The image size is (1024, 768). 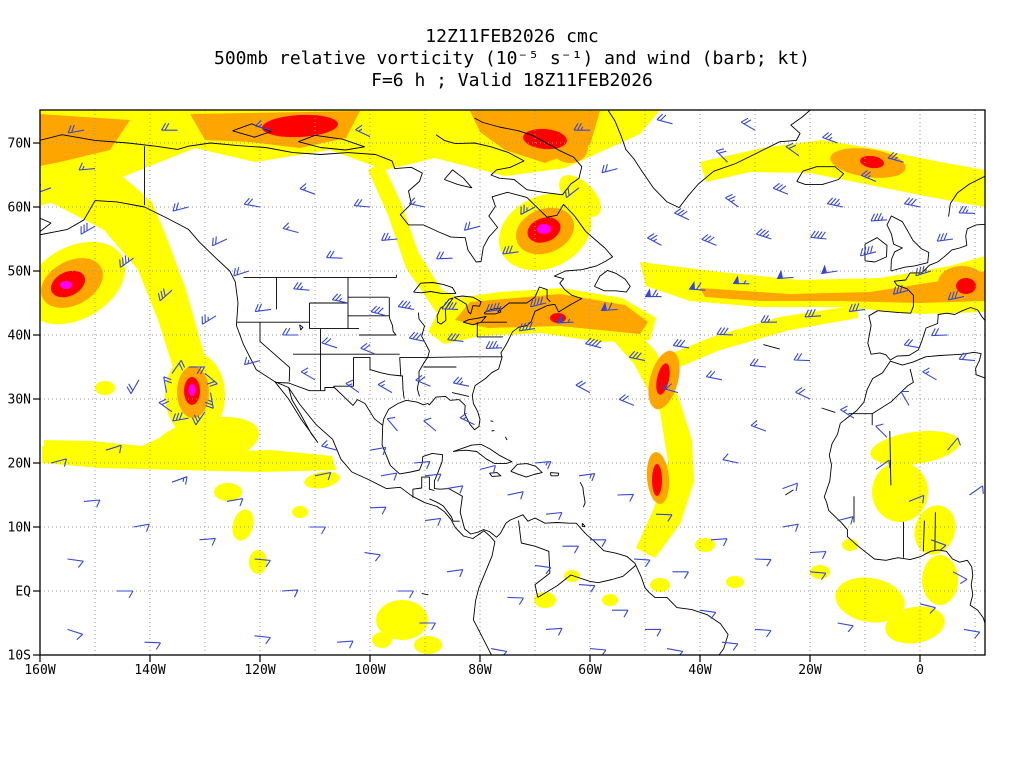 What do you see at coordinates (39, 670) in the screenshot?
I see `x-axis-label: 160W` at bounding box center [39, 670].